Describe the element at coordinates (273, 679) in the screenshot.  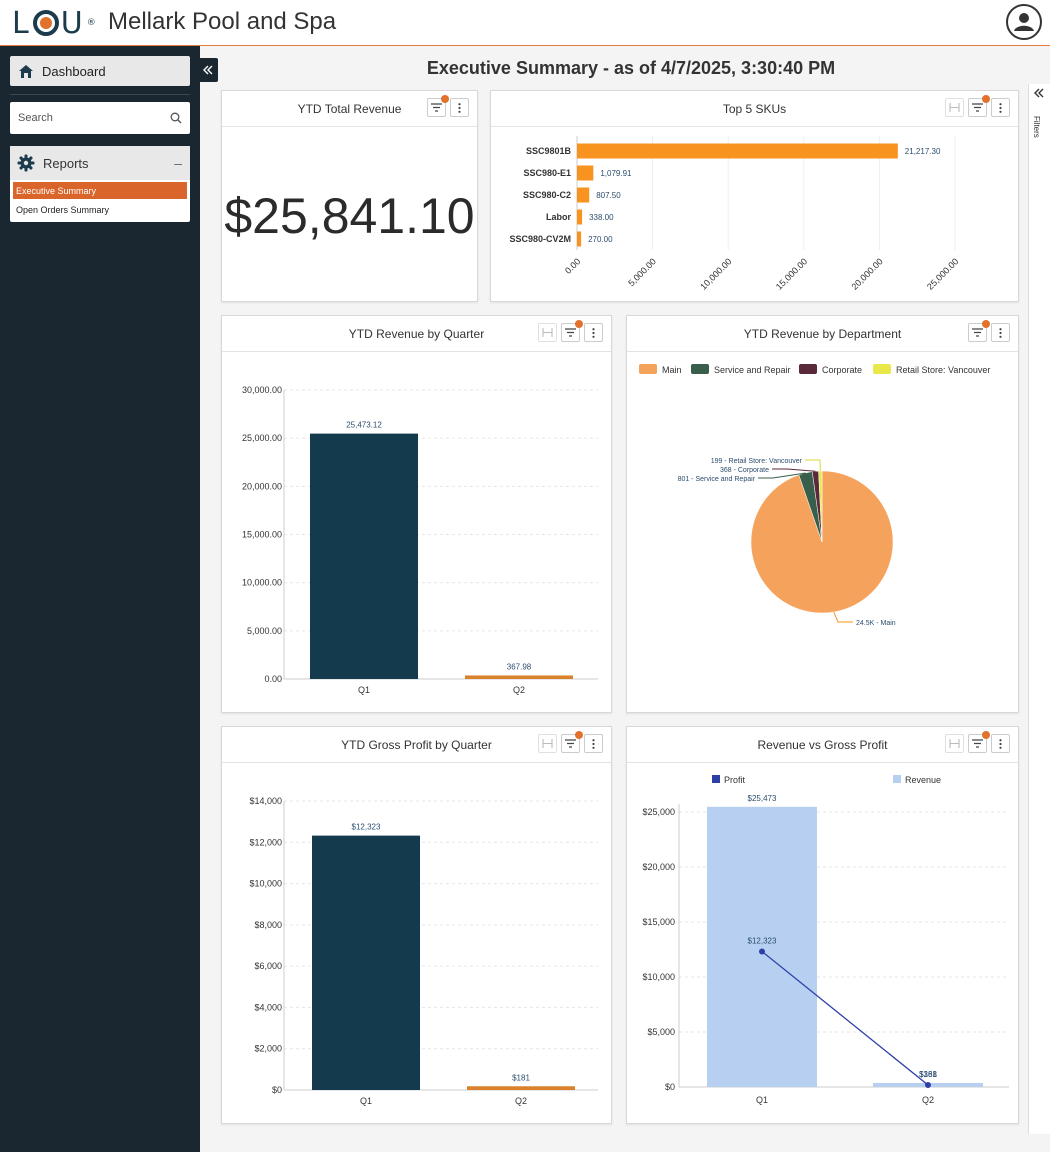
I see `y-tick-label: 0.00` at that location.